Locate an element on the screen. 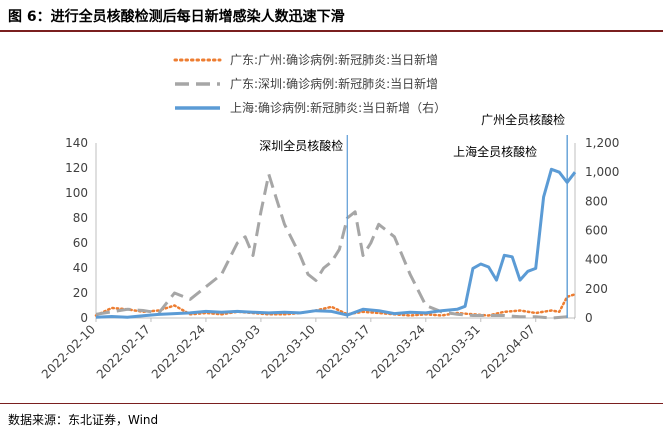 The image size is (663, 443). x-tick-label: 2022-02-24 is located at coordinates (178, 351).